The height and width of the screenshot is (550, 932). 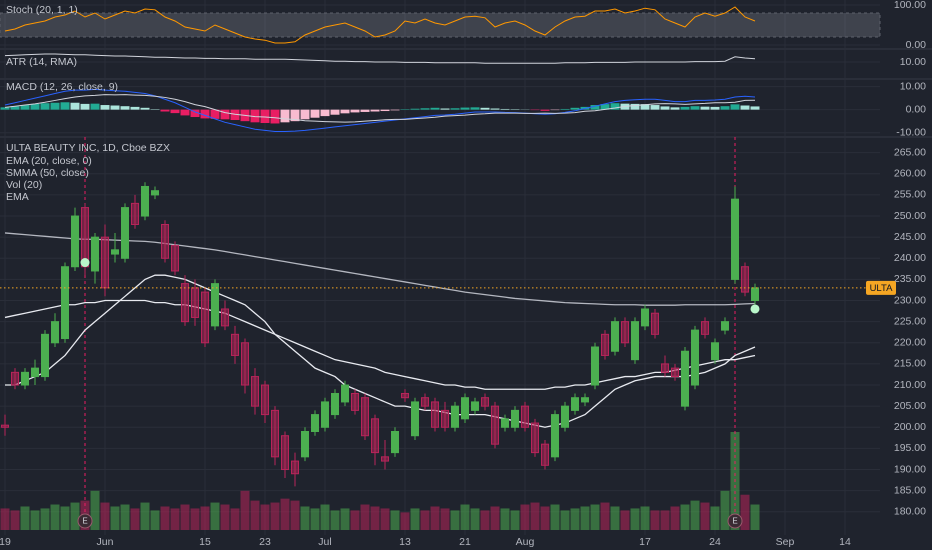 I want to click on x-tick-label: 17, so click(x=645, y=542).